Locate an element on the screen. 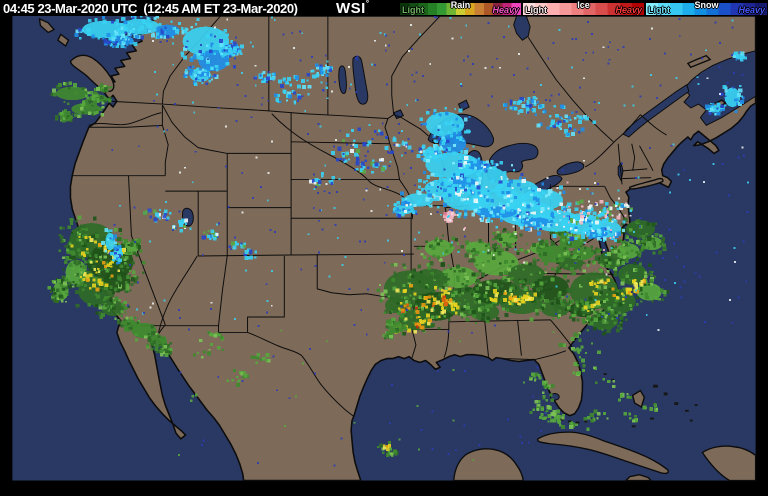  radar-region-mn-wi-flurries is located at coordinates (367, 157).